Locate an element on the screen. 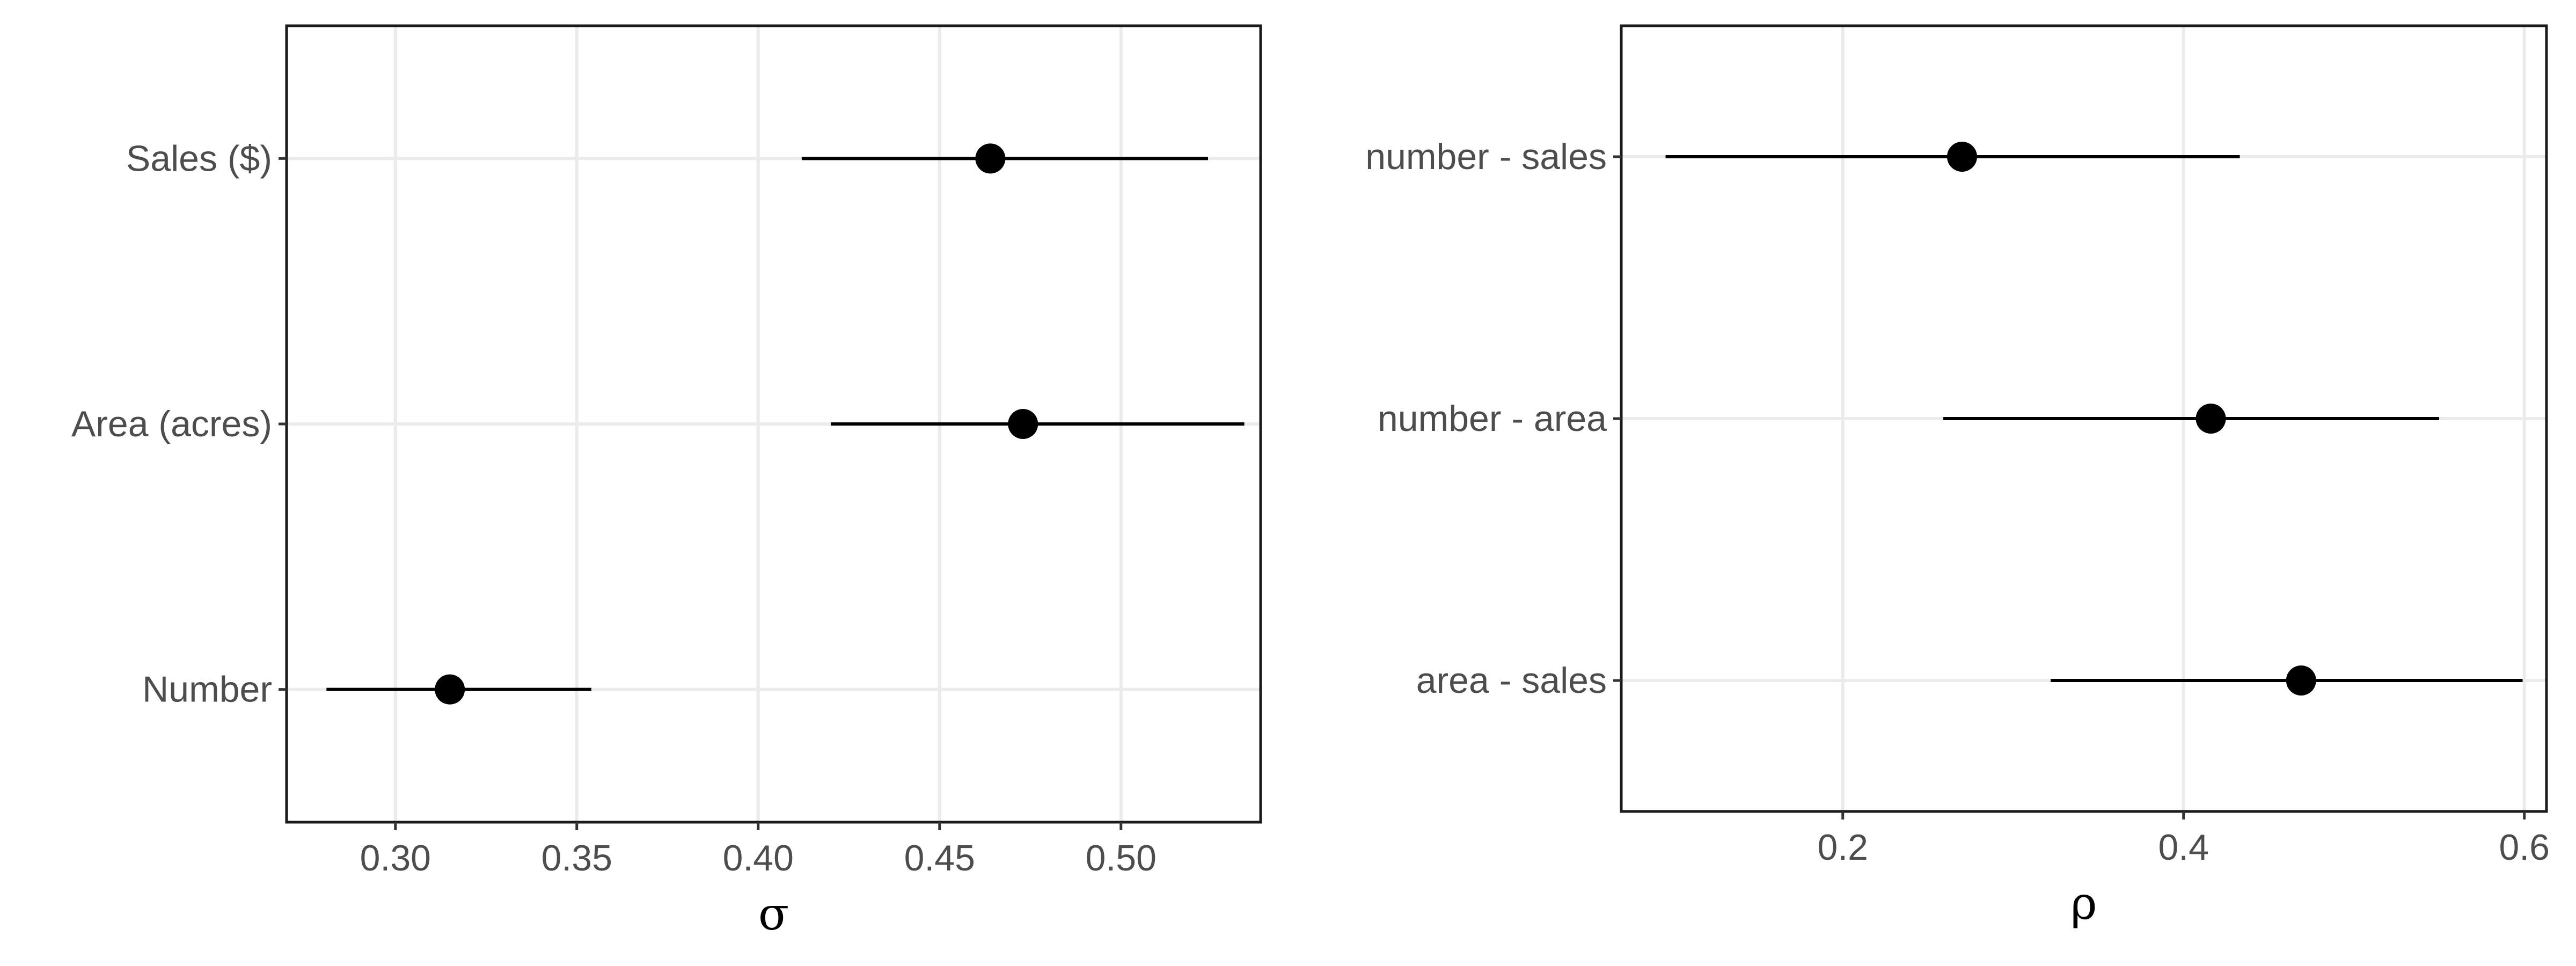  x-tick-label: 0.40 is located at coordinates (758, 858).